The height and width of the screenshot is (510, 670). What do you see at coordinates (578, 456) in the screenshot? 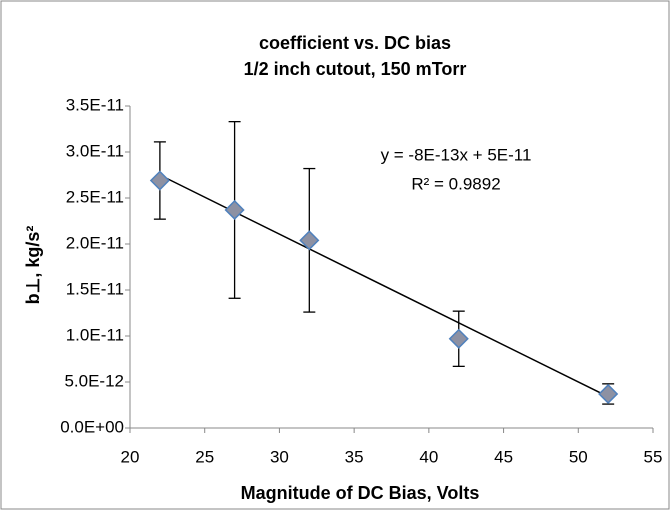
I see `x-tick-label: 50` at bounding box center [578, 456].